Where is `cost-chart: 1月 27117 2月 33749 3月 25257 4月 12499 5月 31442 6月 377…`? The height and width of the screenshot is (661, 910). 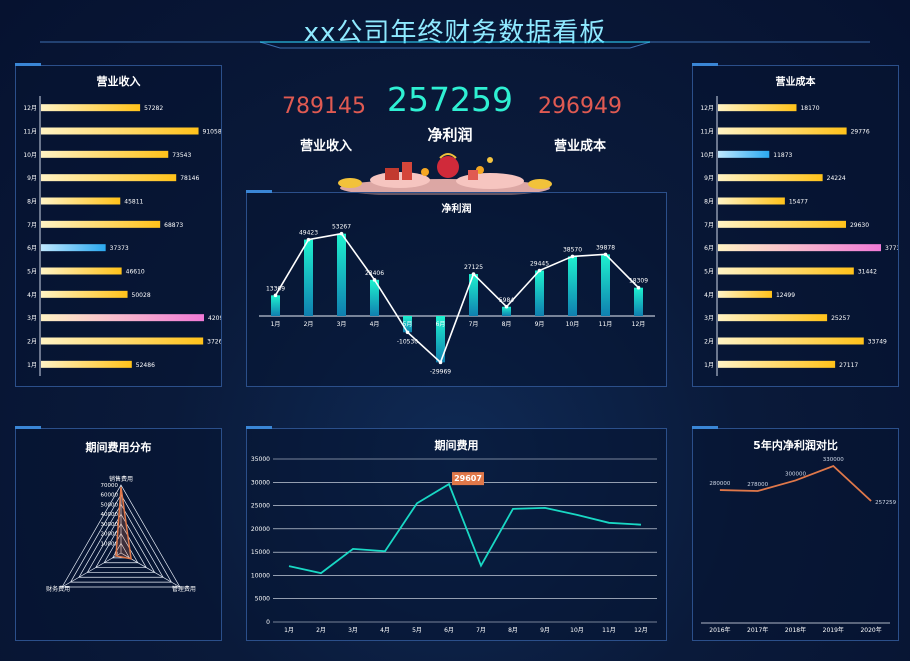
cost-chart: 1月 27117 2月 33749 3月 25257 4月 12499 5月 31442 6月 377… is located at coordinates (799, 236).